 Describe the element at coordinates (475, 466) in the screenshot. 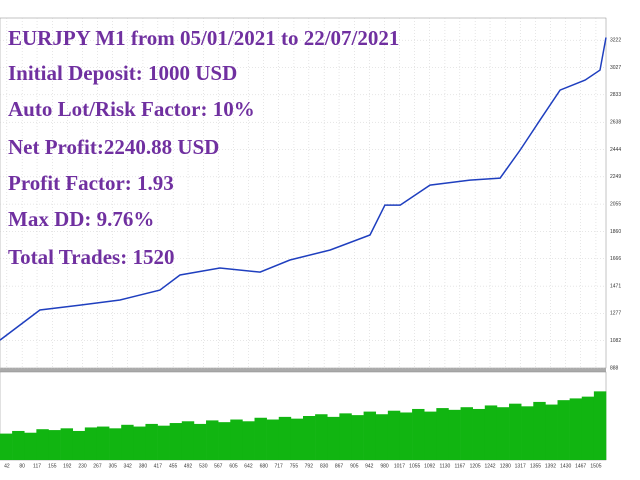

I see `x-tick-label: 1205` at that location.